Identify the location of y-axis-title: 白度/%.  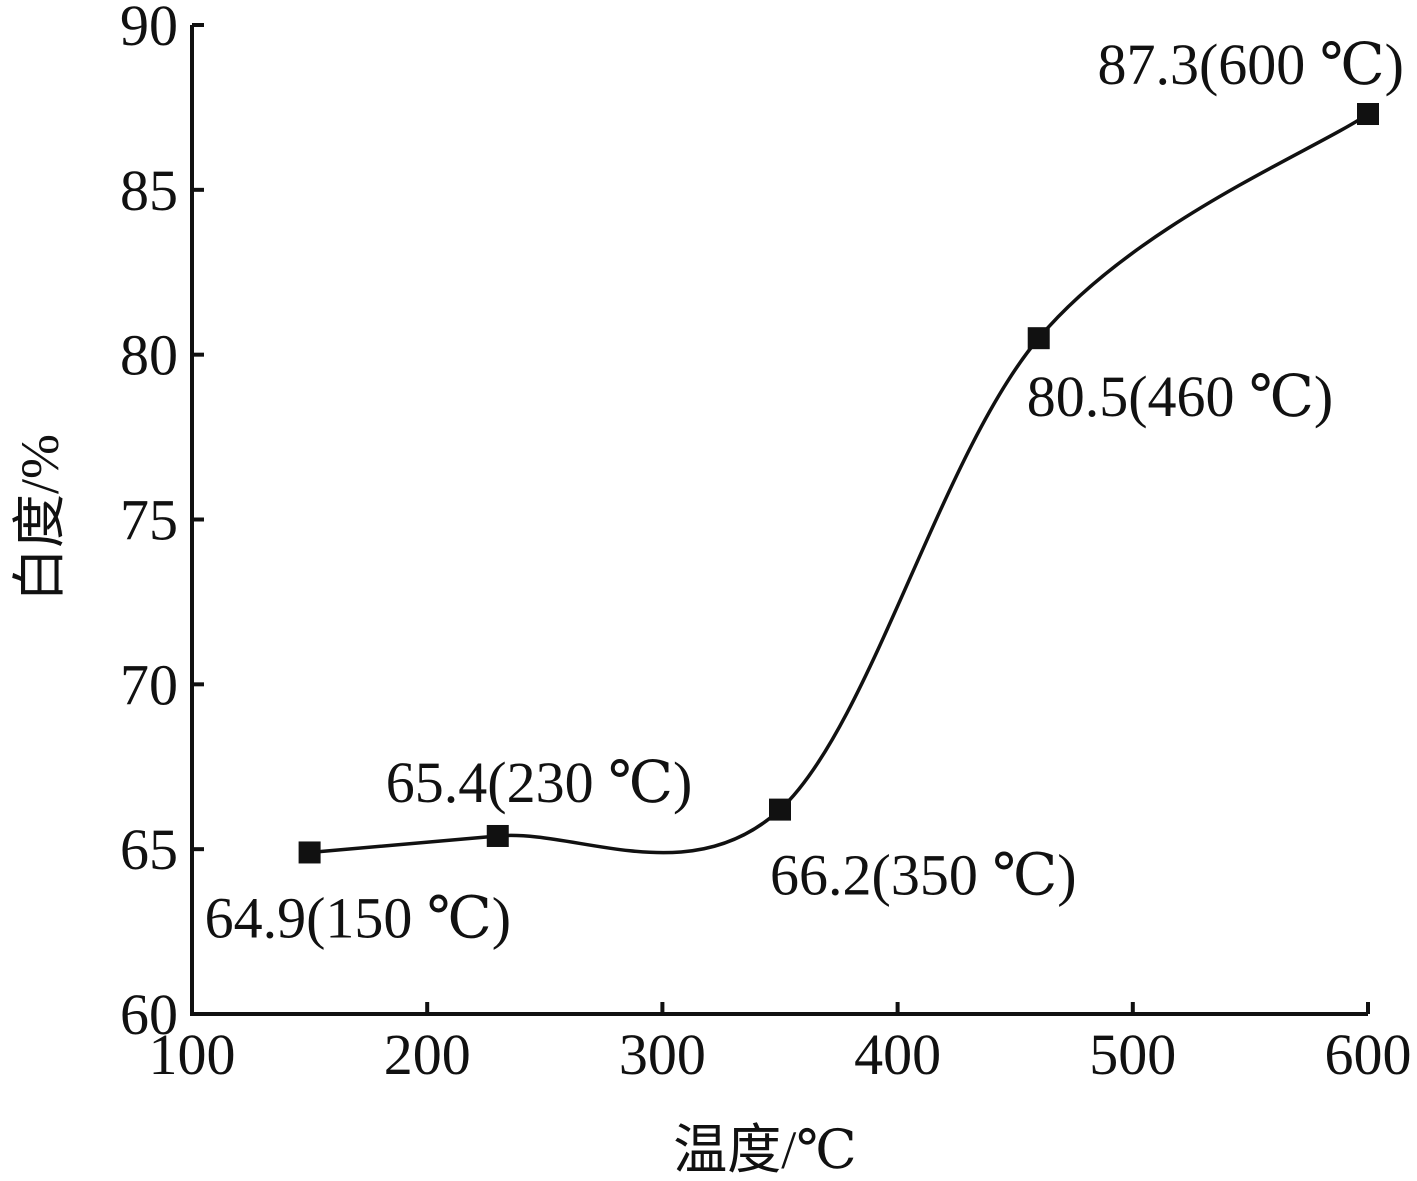
(40, 518).